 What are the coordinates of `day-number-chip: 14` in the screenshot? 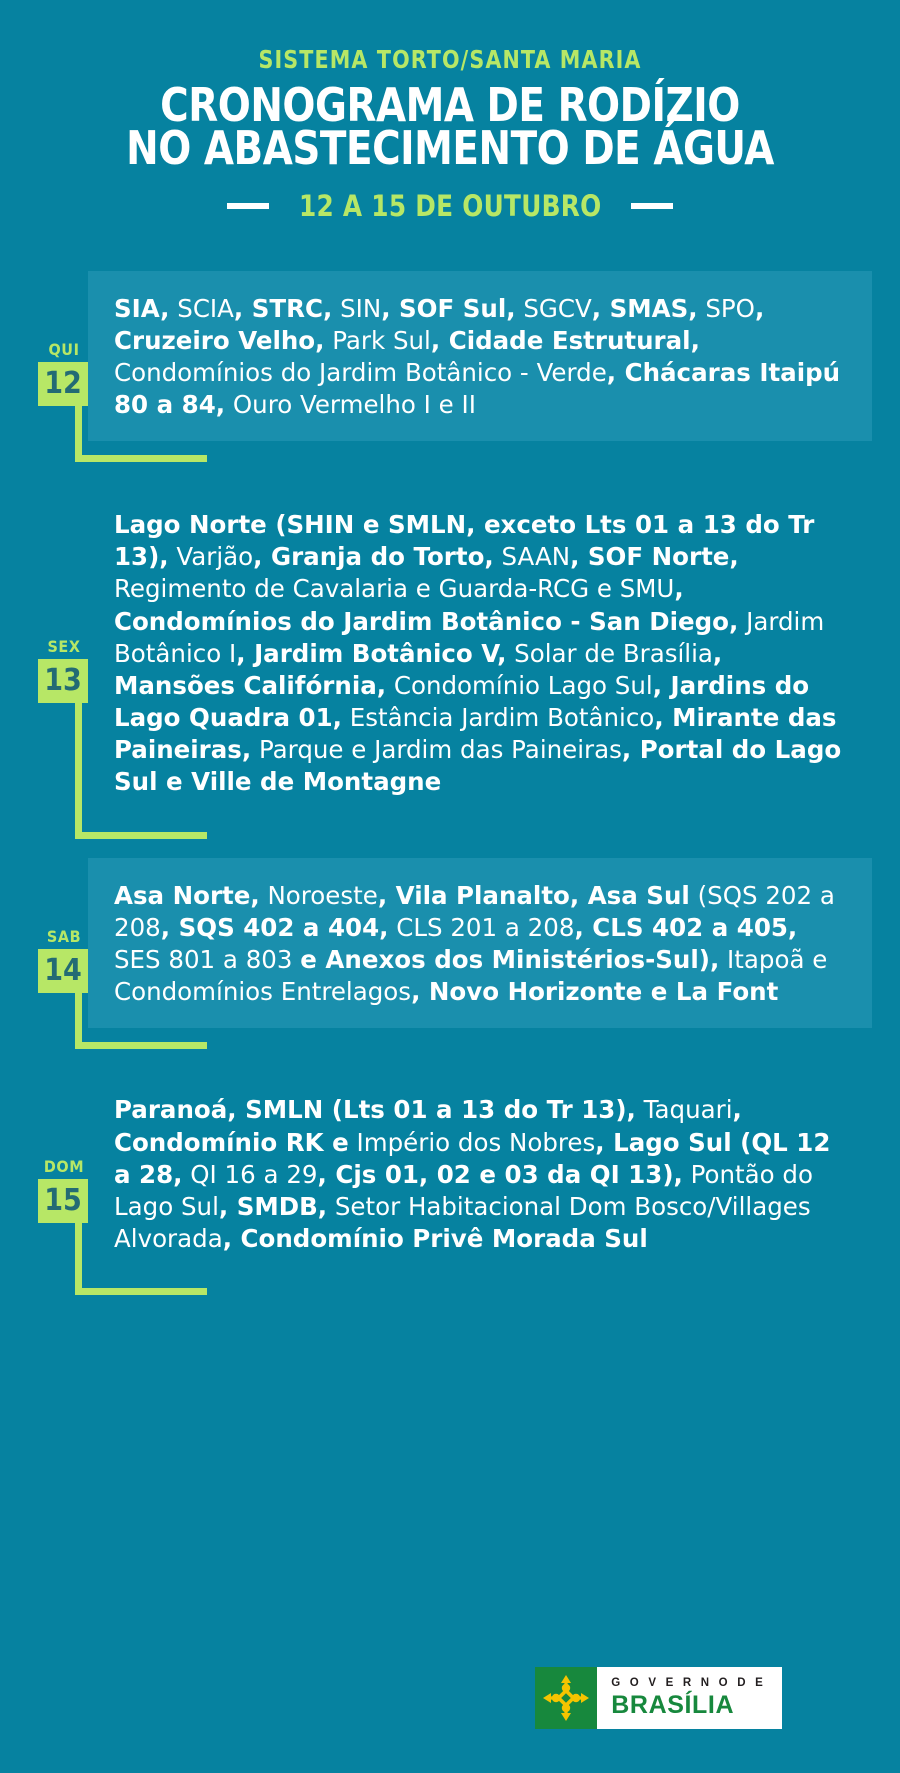 It's located at (63, 971).